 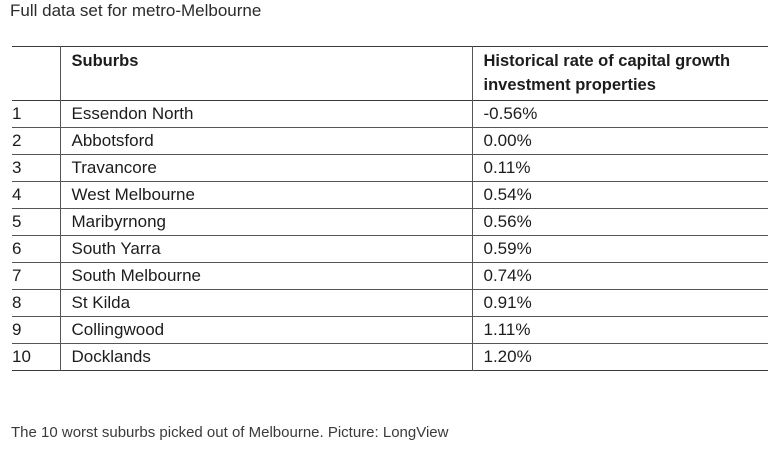 I want to click on growth-rate-cell: 1.20%, so click(x=507, y=356).